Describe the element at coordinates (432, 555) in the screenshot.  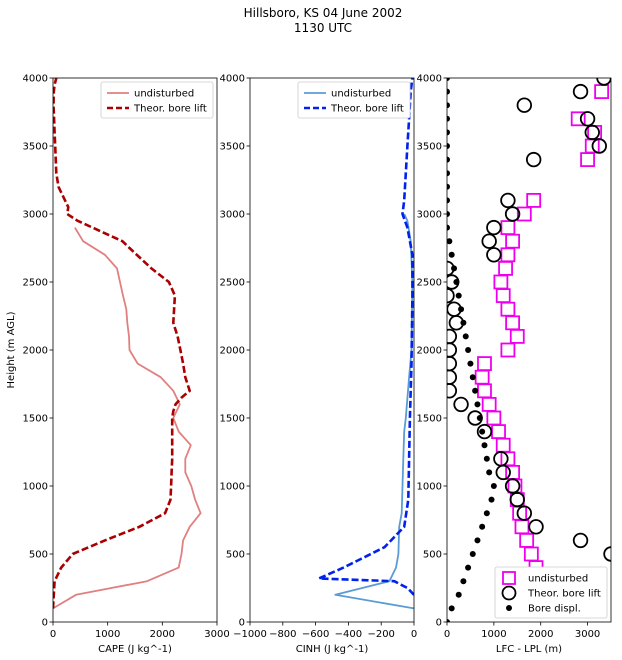
I see `lfc-y-tick-label: 500` at that location.